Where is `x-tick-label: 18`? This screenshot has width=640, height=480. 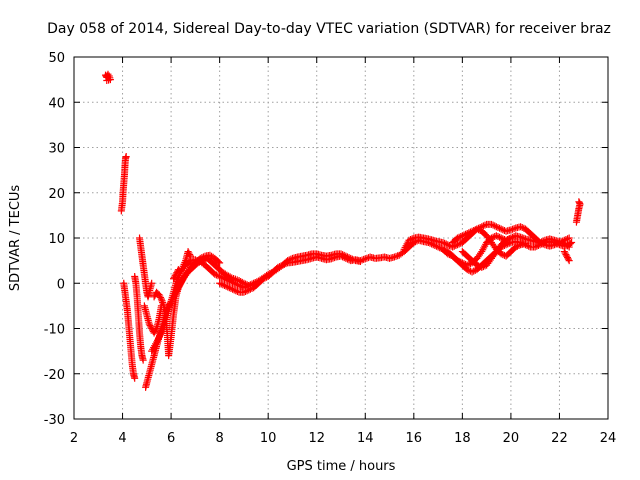 x-tick-label: 18 is located at coordinates (462, 438).